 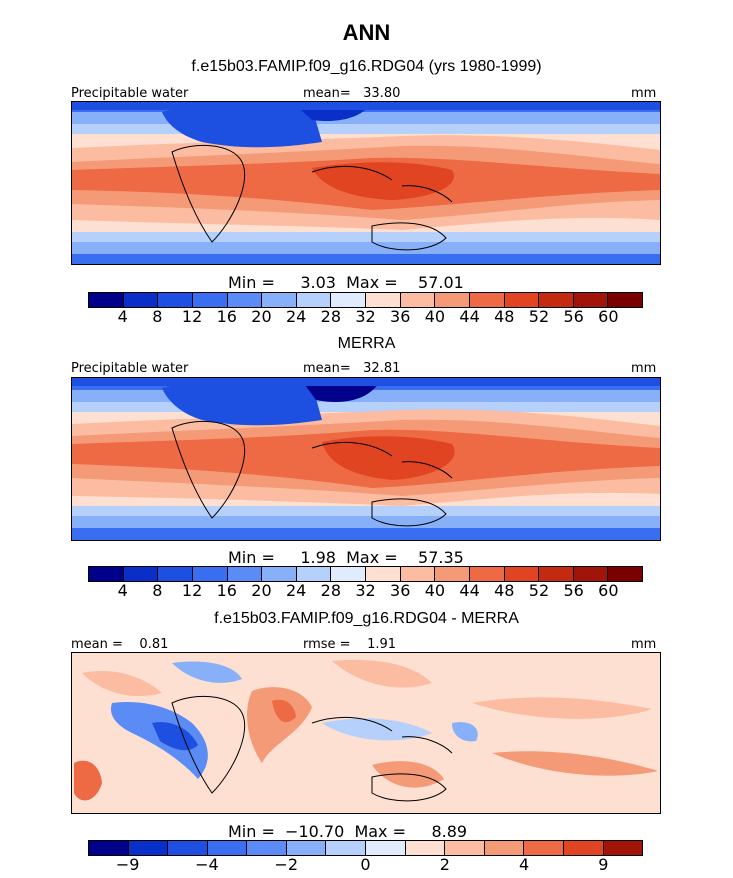 I want to click on colorbar-tick-label: −2, so click(x=286, y=864).